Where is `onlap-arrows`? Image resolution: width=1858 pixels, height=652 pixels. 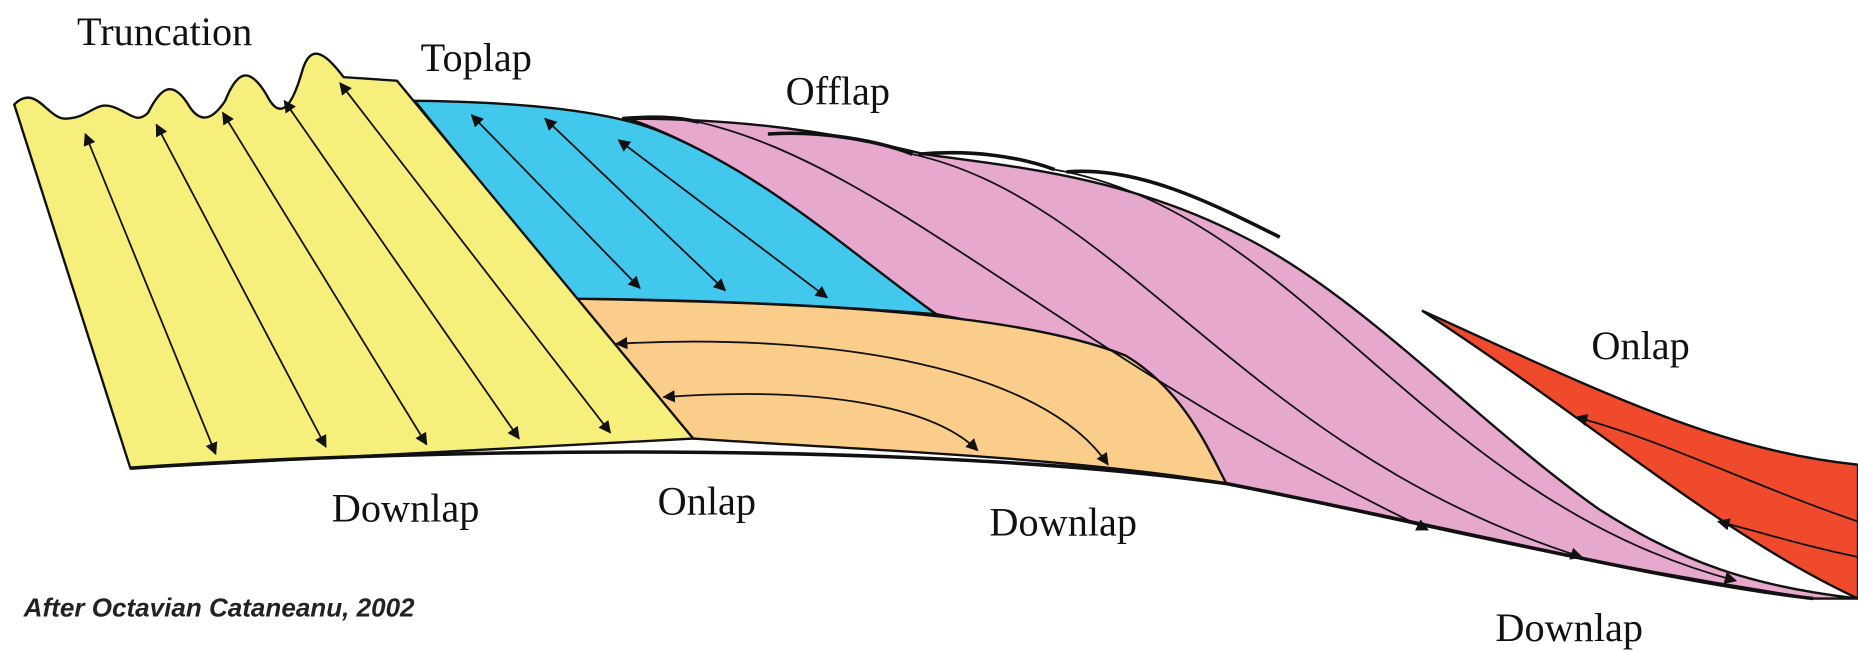 onlap-arrows is located at coordinates (1716, 486).